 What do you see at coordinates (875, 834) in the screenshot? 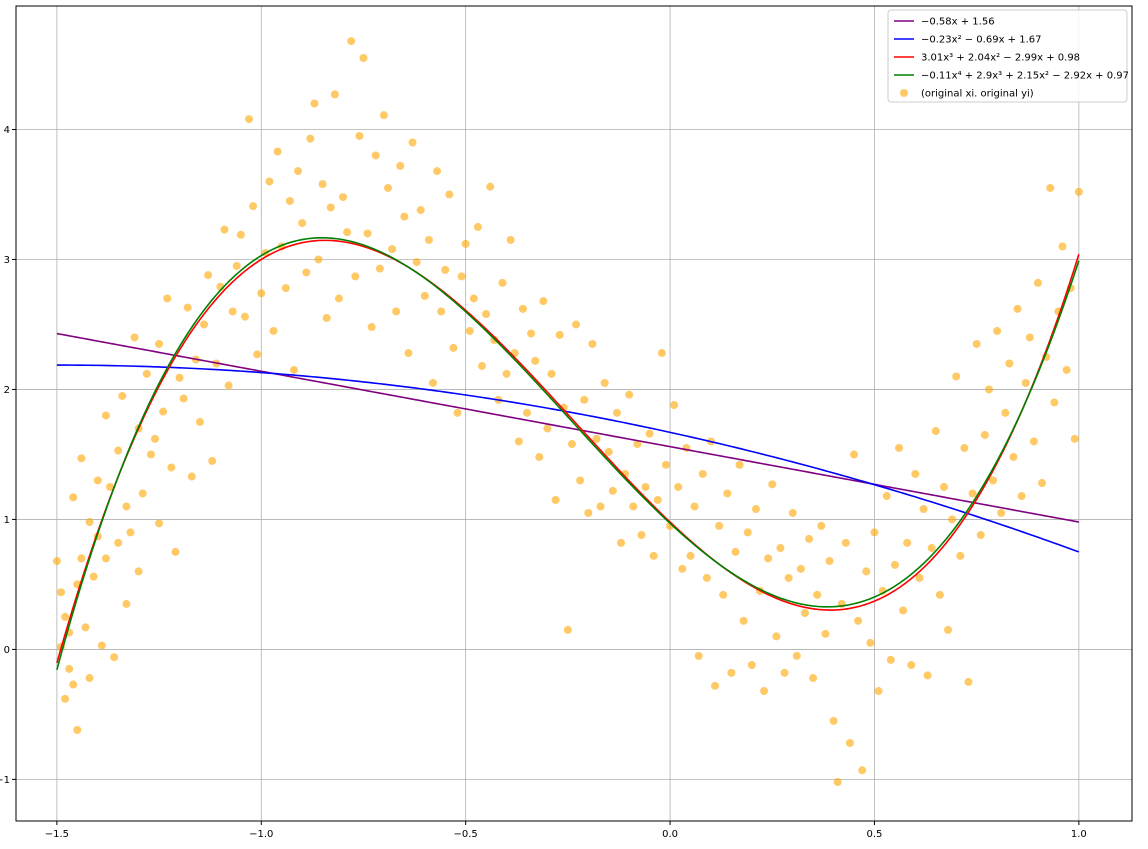
I see `x-tick-label: 0.5` at bounding box center [875, 834].